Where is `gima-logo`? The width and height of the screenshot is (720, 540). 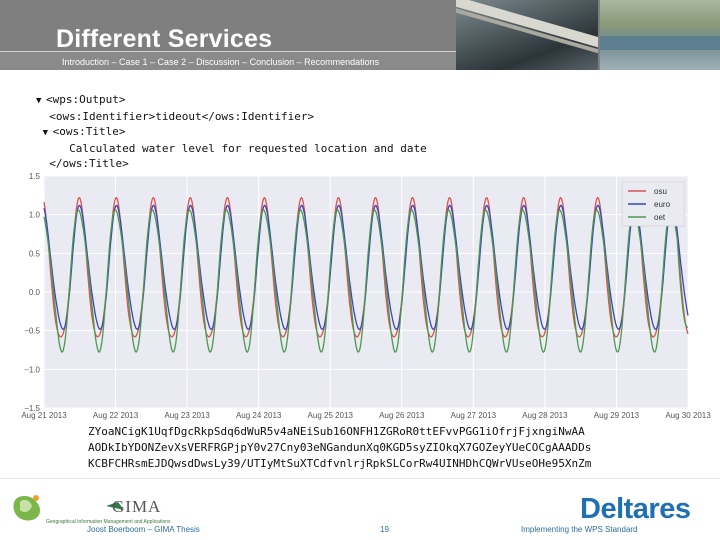
gima-logo is located at coordinates (68, 508).